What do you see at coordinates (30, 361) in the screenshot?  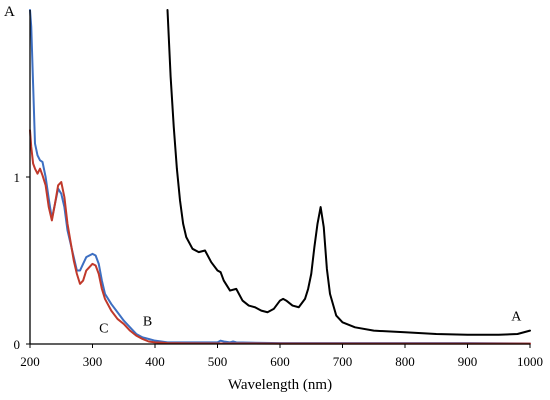 I see `x-tick-label: 200` at bounding box center [30, 361].